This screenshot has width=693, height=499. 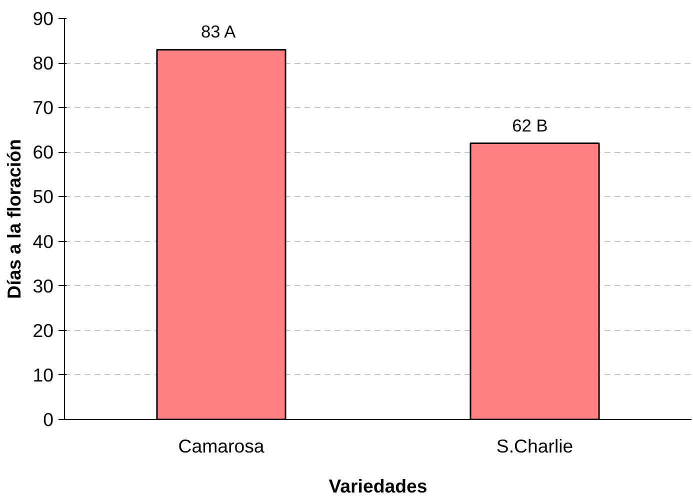 What do you see at coordinates (43, 152) in the screenshot?
I see `y-tick-label: 60` at bounding box center [43, 152].